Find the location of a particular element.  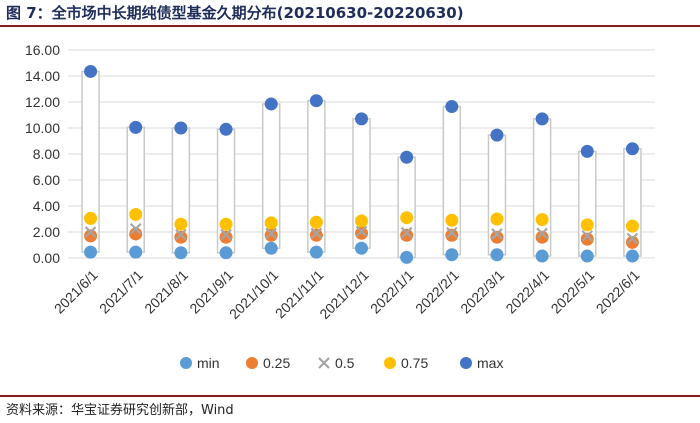

y-tick-label: 8.00 is located at coordinates (46, 154).